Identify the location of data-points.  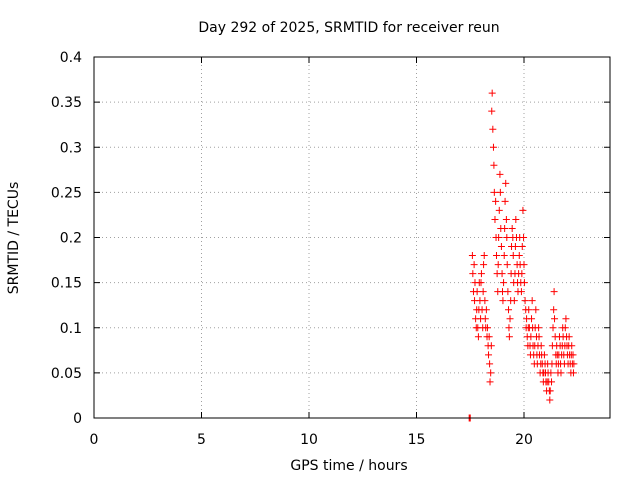
(521, 255).